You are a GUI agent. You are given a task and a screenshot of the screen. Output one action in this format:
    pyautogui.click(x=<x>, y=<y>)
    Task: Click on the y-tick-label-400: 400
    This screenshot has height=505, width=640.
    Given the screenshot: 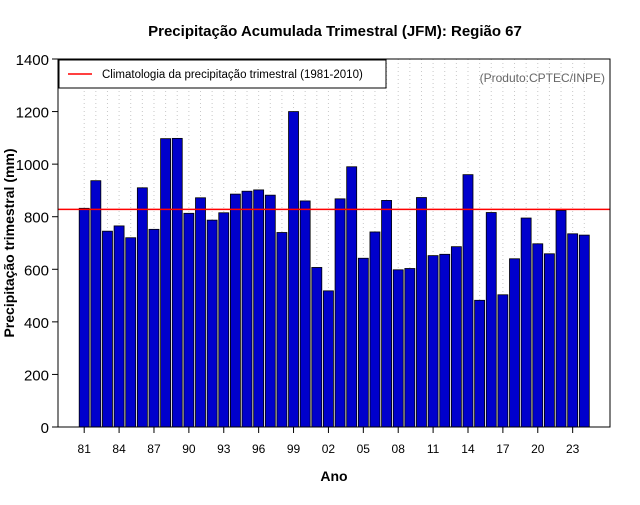 What is the action you would take?
    pyautogui.click(x=36, y=323)
    